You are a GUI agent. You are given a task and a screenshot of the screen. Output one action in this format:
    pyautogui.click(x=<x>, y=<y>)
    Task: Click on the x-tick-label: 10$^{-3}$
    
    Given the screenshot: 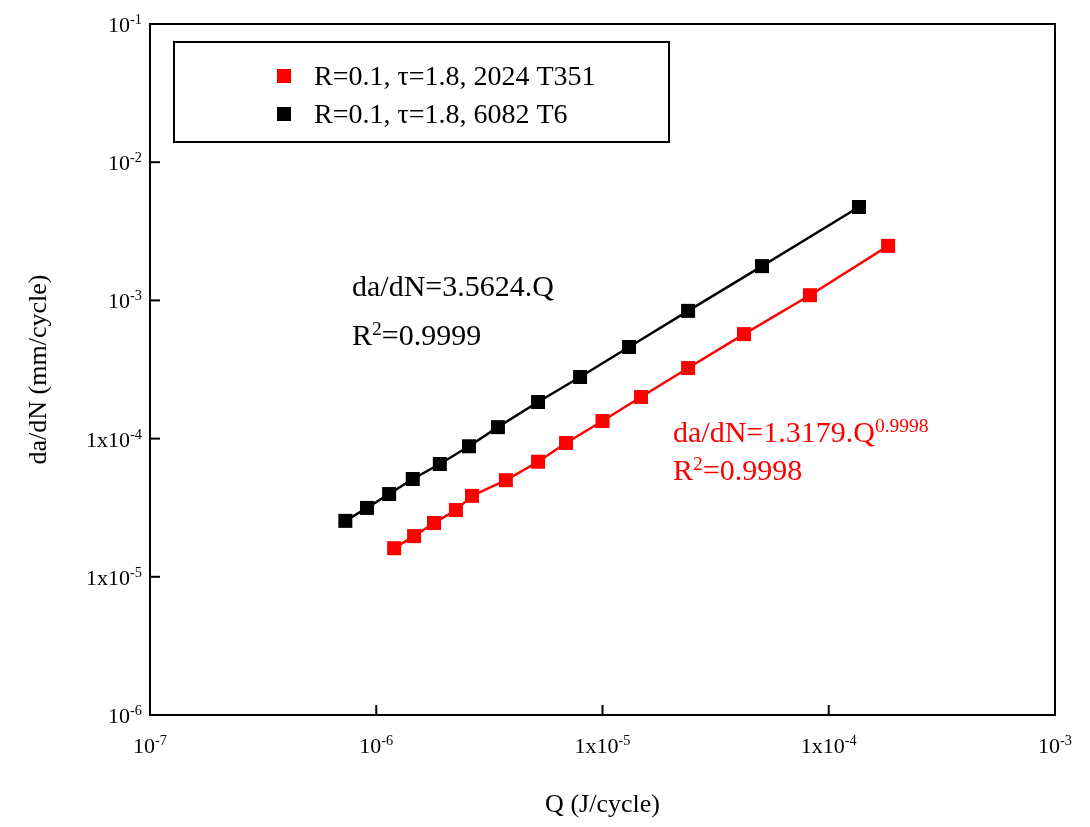 What is the action you would take?
    pyautogui.click(x=1055, y=745)
    